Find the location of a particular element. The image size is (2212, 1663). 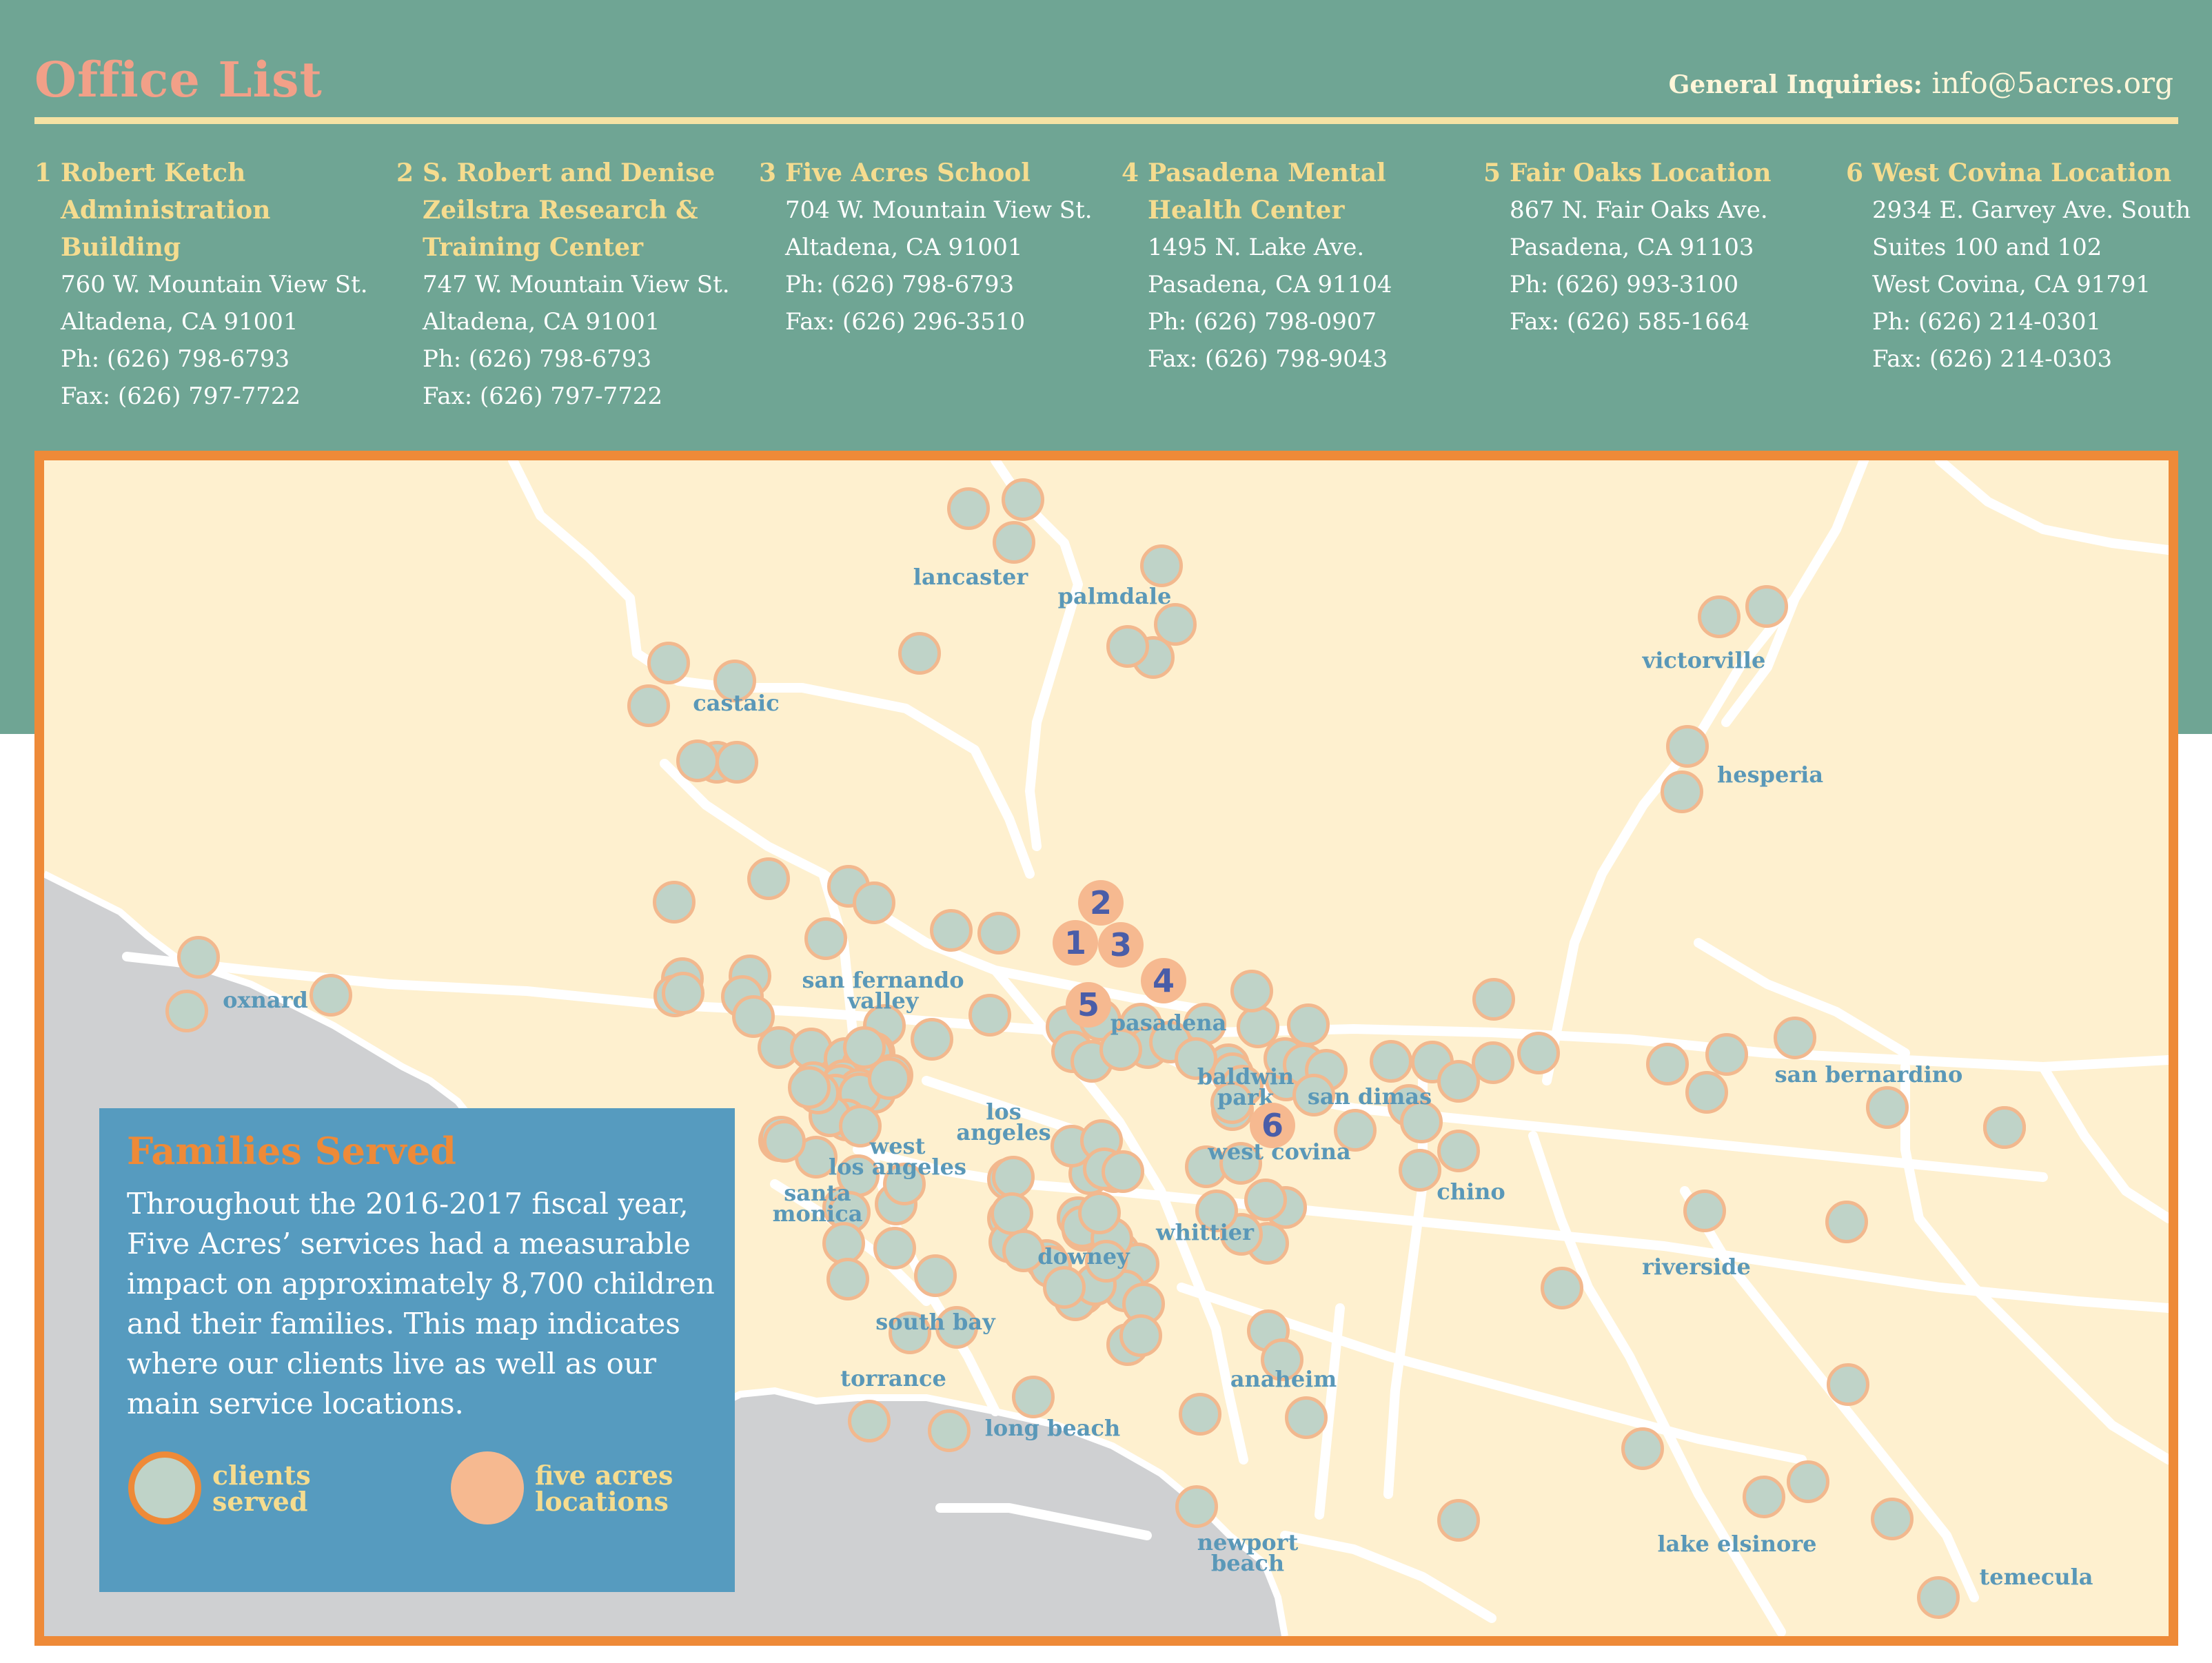

office-number: 5 is located at coordinates (1492, 173).